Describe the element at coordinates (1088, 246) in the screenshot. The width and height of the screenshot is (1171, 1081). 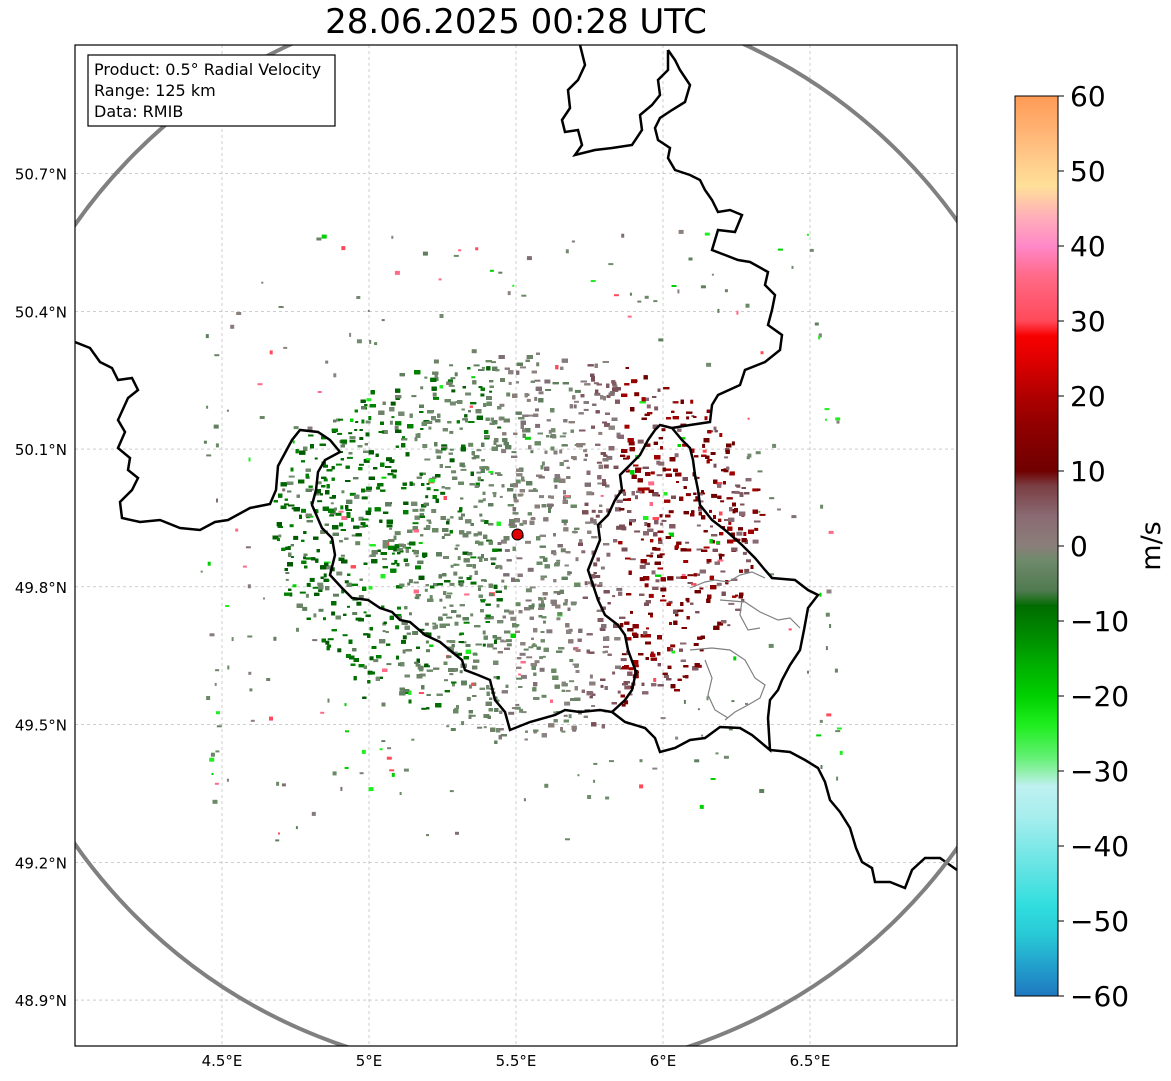
I see `colorbar-tick-label: 40` at that location.